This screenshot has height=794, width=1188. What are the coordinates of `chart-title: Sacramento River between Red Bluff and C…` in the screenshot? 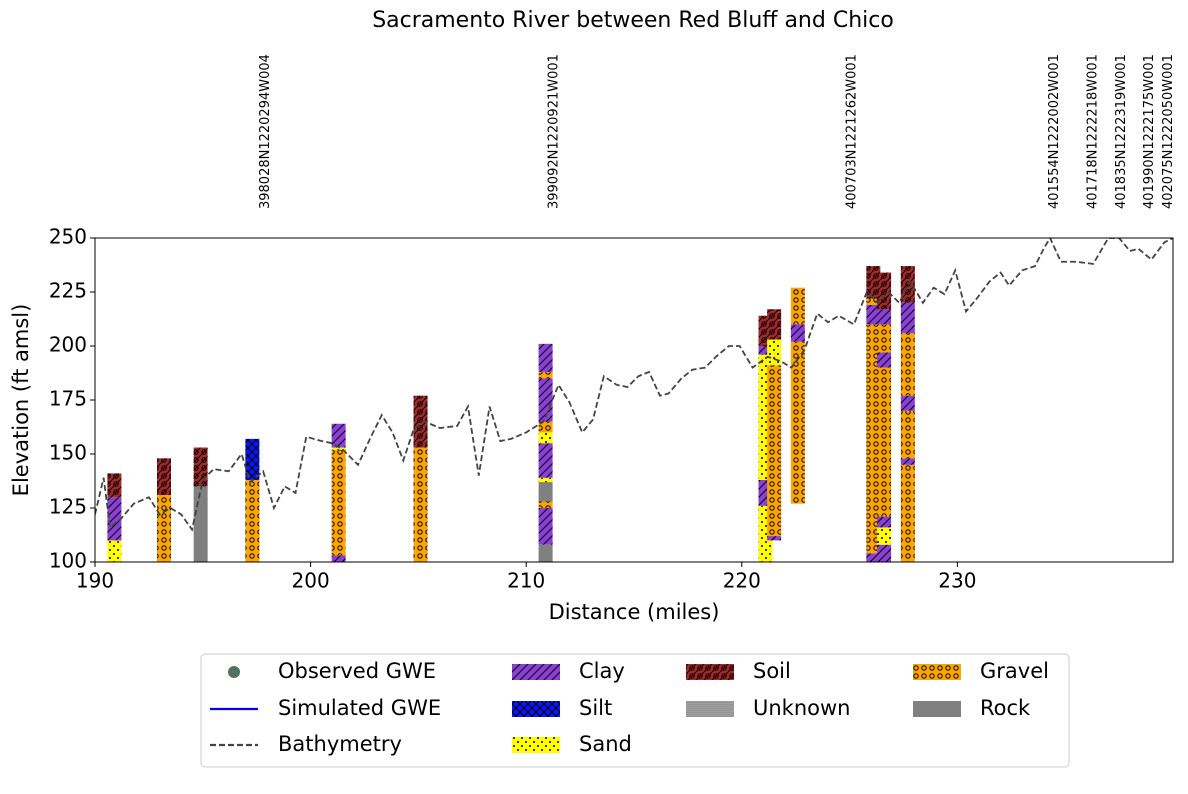 It's located at (633, 20).